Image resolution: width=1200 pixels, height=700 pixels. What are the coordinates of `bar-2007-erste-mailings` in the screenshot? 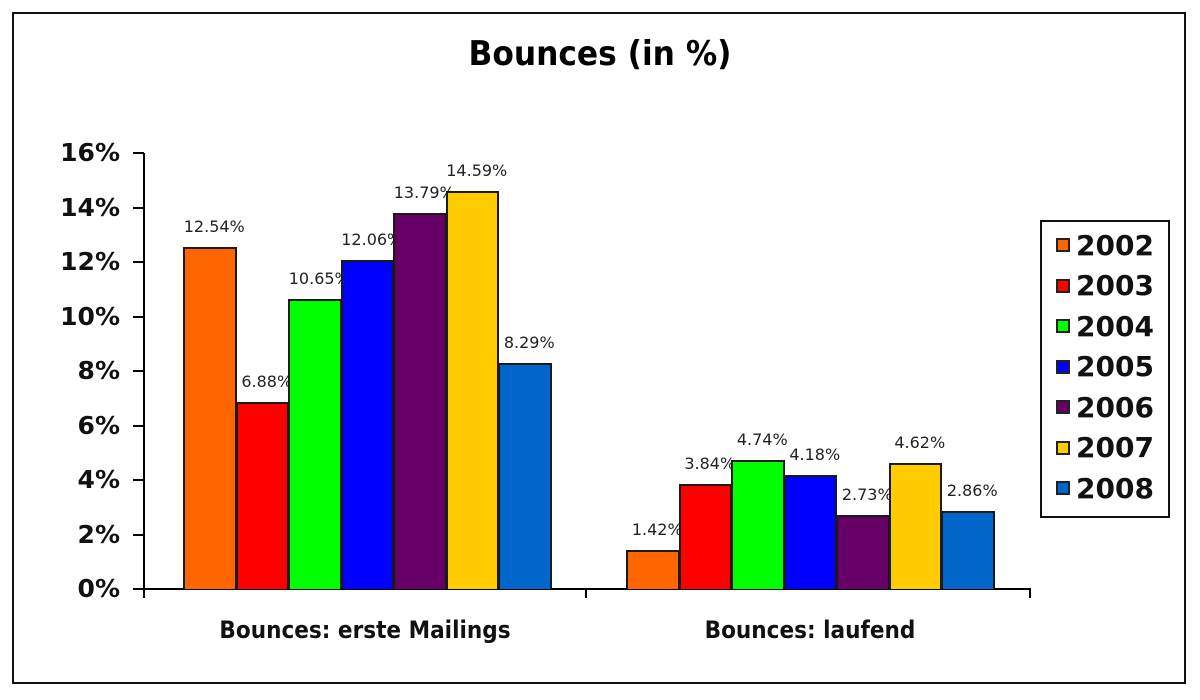 It's located at (472, 390).